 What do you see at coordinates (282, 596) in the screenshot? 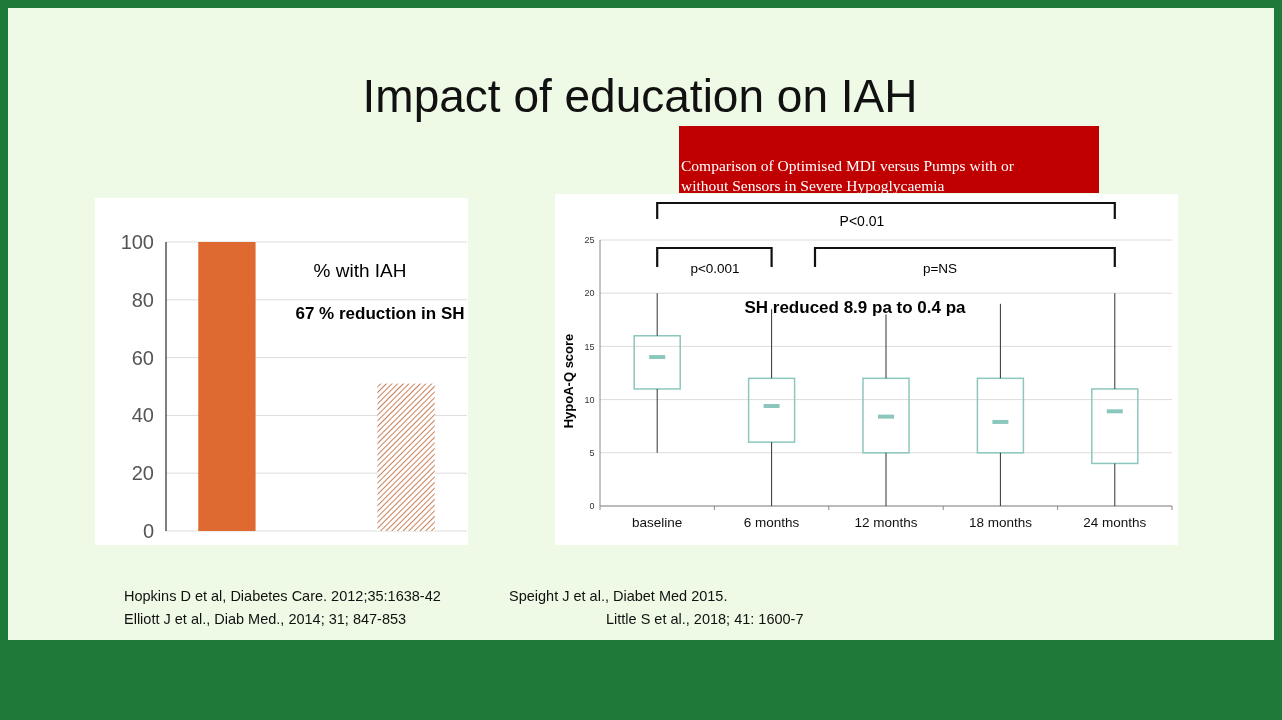
I see `text: Hopkins D et al, Diabetes Care. 2012;35:1638-42` at bounding box center [282, 596].